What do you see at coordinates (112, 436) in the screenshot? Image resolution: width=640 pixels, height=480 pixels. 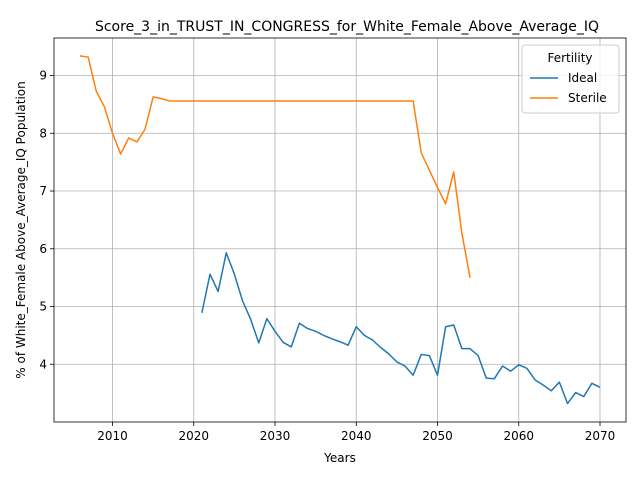 I see `x-tick-label: 2010` at bounding box center [112, 436].